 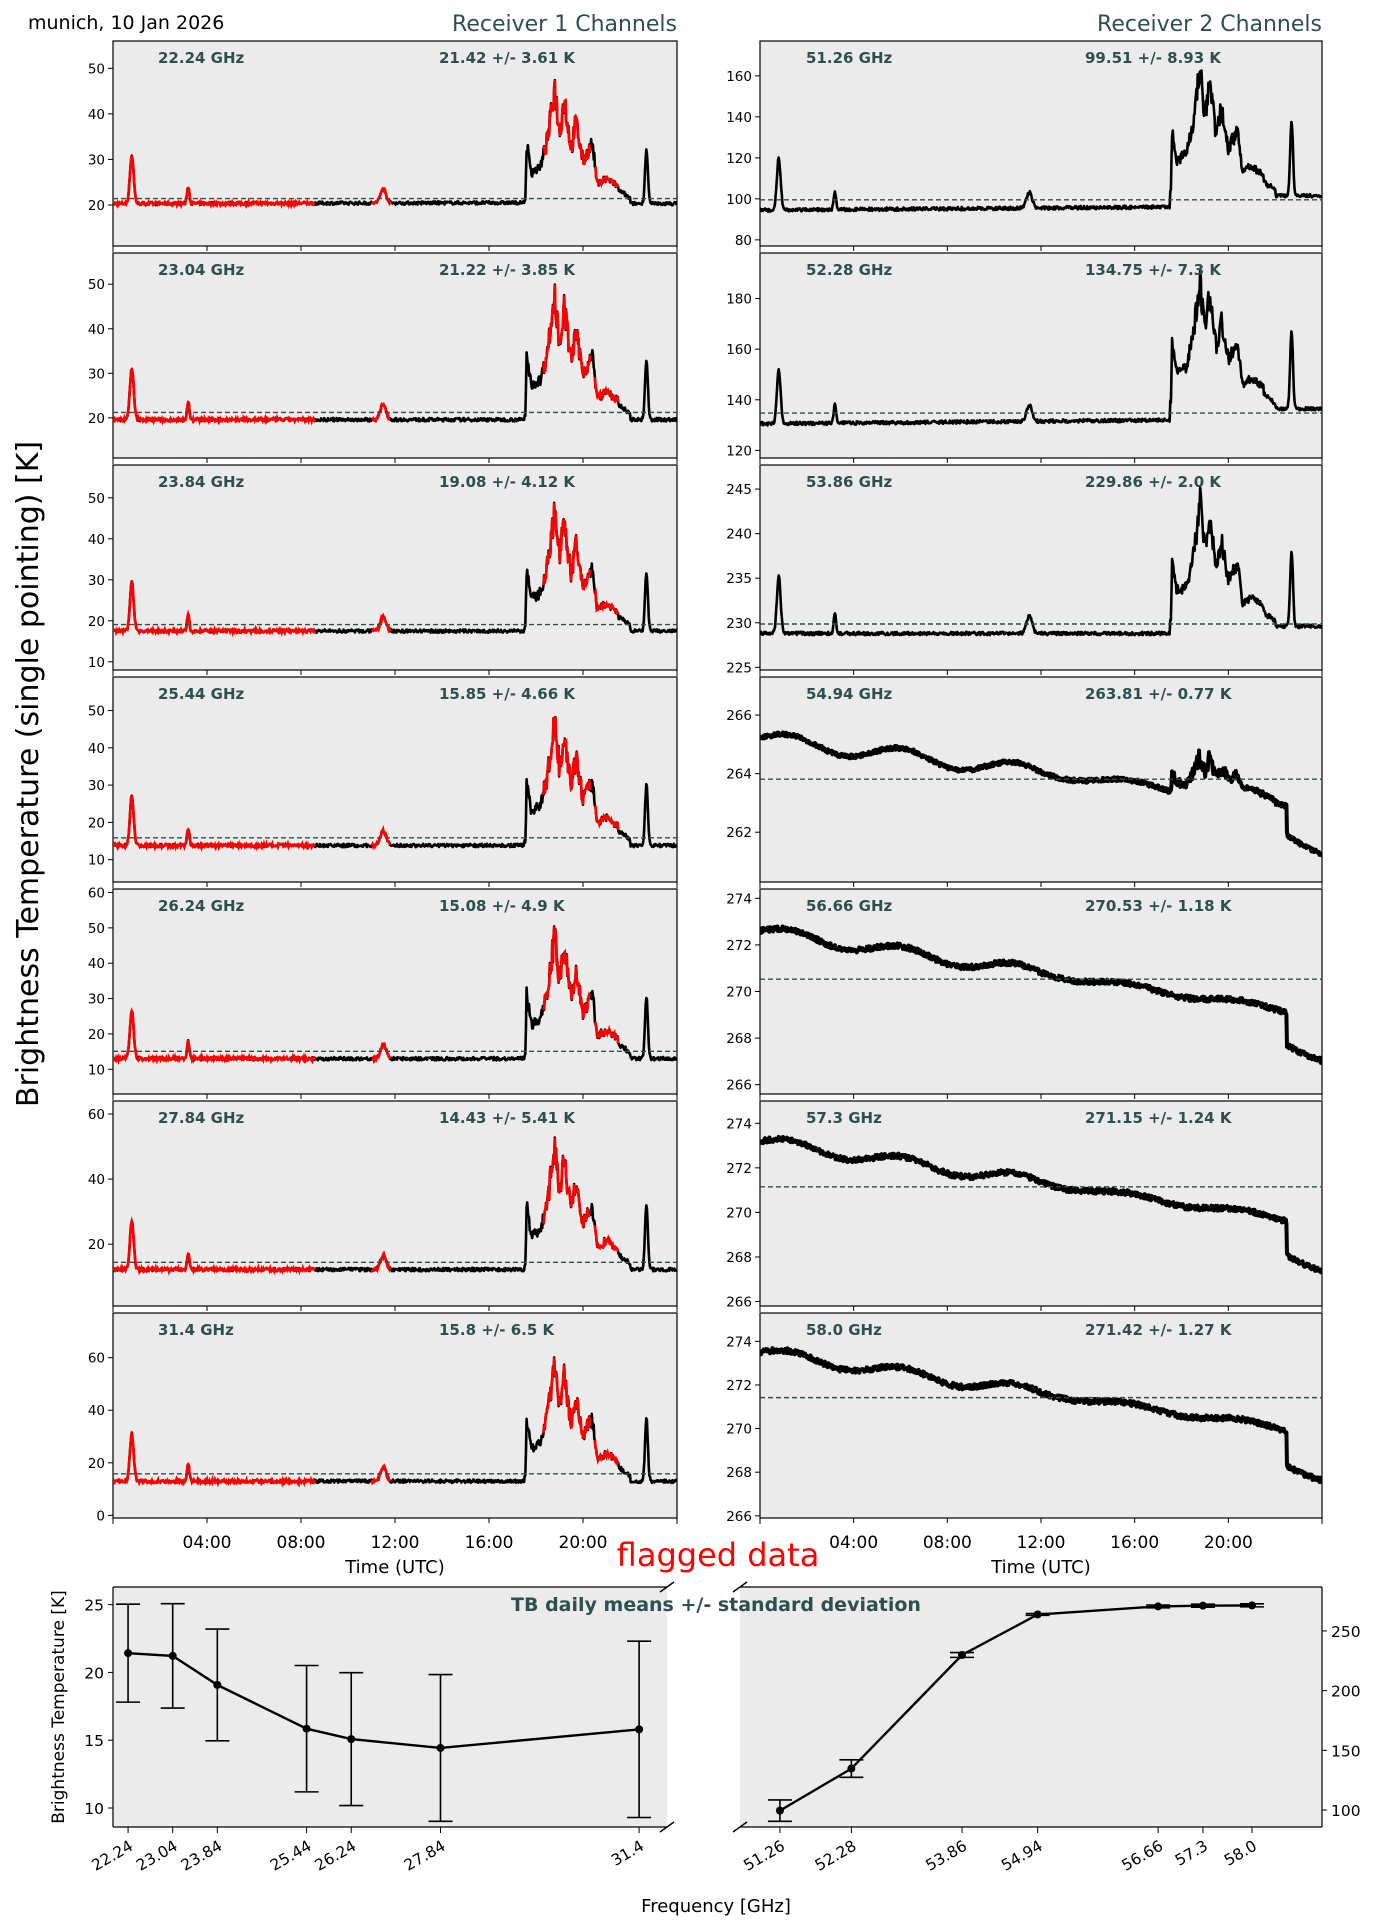 I want to click on receiver2-panel-6: 266 268 270 272 274 57.3 GHz 271.15 +/- 1.24 K, so click(x=1024, y=1206).